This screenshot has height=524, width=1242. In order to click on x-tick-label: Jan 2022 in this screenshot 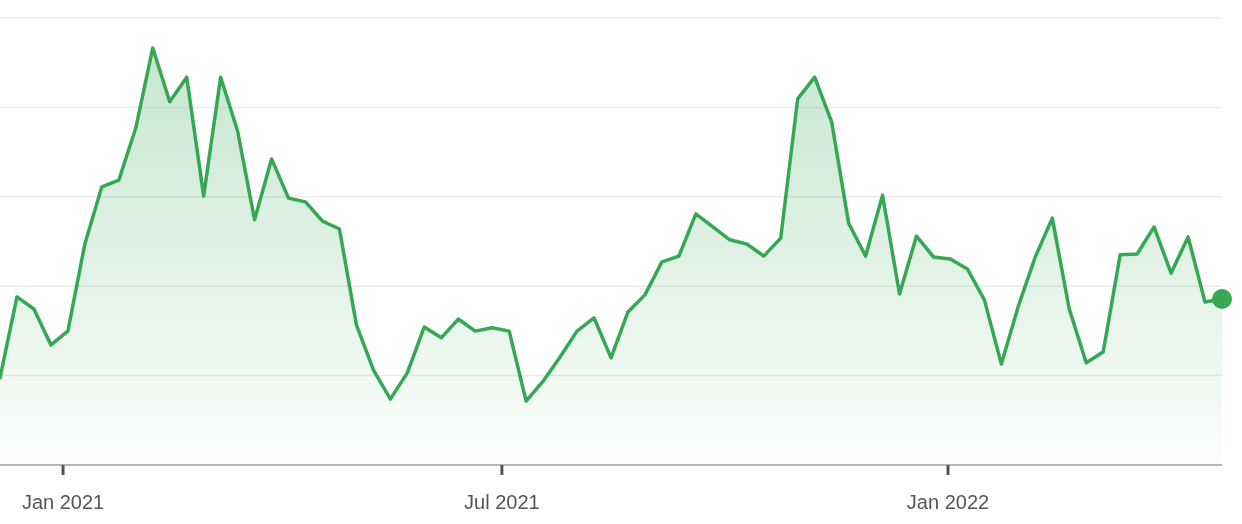, I will do `click(948, 502)`.